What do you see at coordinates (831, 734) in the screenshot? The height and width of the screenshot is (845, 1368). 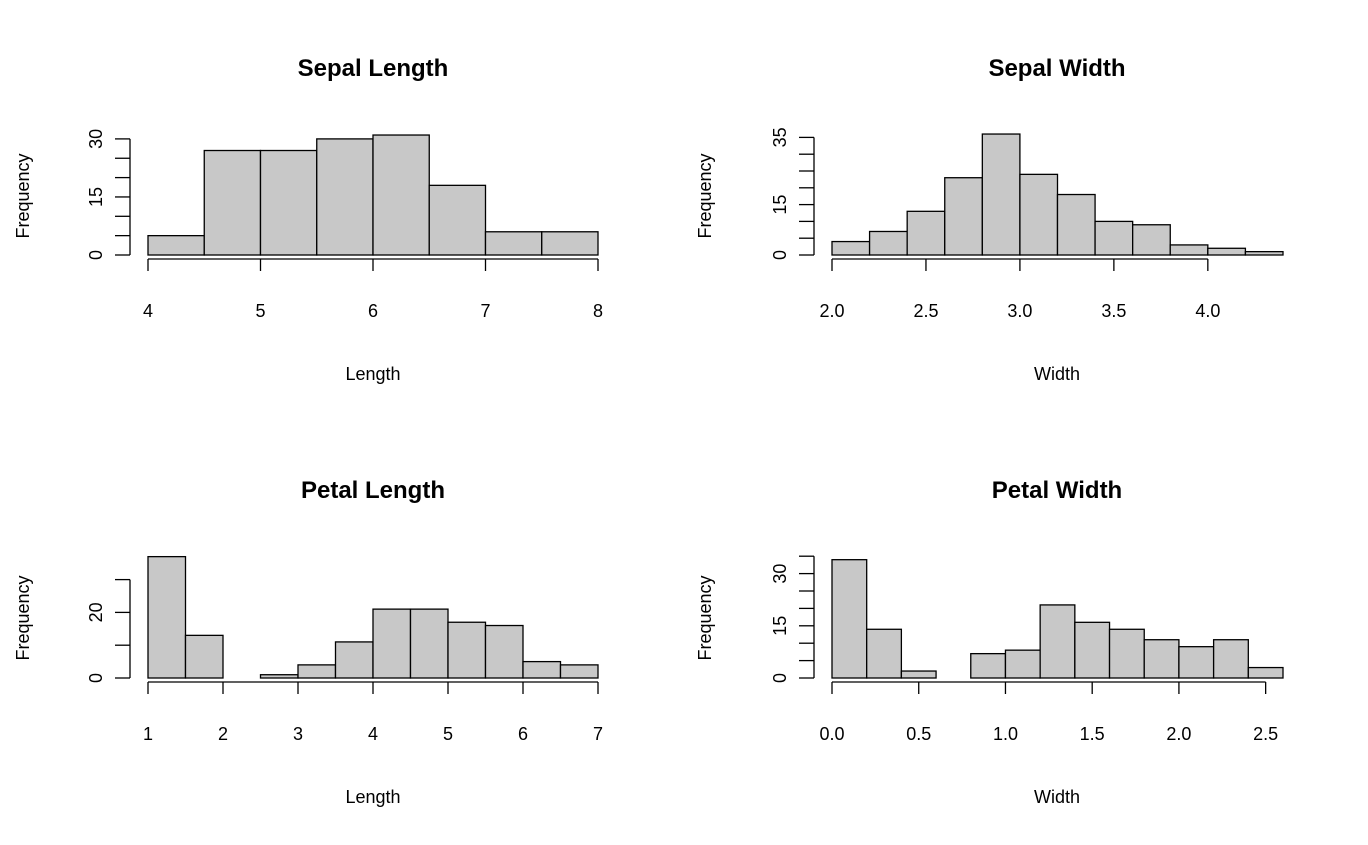 I see `x-tick-label: 0.0` at bounding box center [831, 734].